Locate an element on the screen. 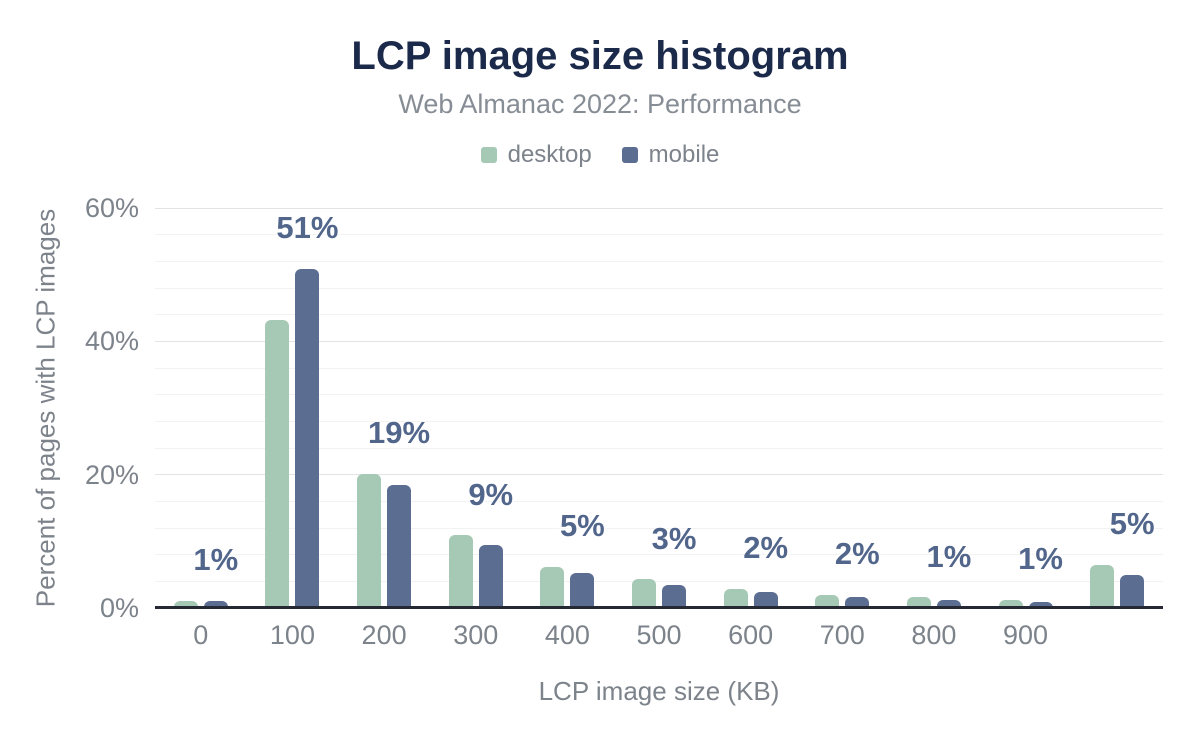 The width and height of the screenshot is (1200, 742). mobile-series-swatch is located at coordinates (629, 155).